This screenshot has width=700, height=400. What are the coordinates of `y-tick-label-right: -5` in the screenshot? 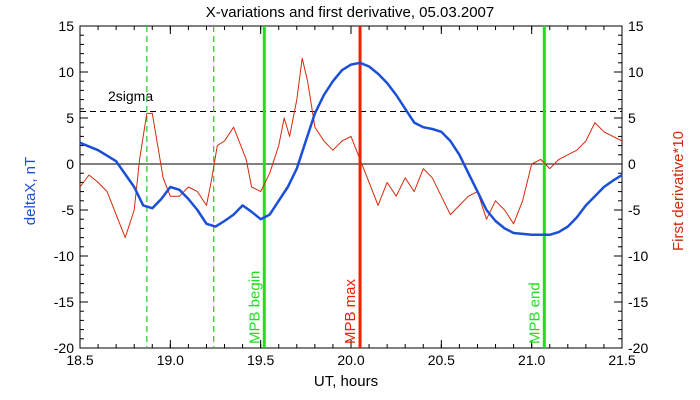 It's located at (634, 210).